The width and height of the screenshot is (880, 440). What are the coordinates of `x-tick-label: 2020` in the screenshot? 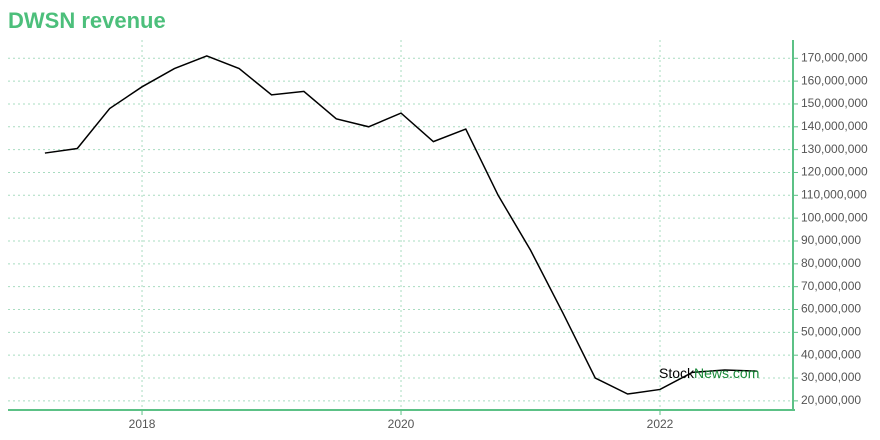 It's located at (401, 424).